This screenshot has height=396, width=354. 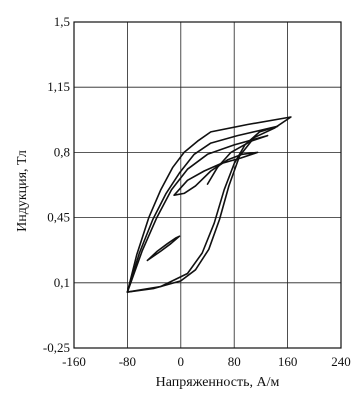 I want to click on x-tick-label: 160, so click(x=288, y=361).